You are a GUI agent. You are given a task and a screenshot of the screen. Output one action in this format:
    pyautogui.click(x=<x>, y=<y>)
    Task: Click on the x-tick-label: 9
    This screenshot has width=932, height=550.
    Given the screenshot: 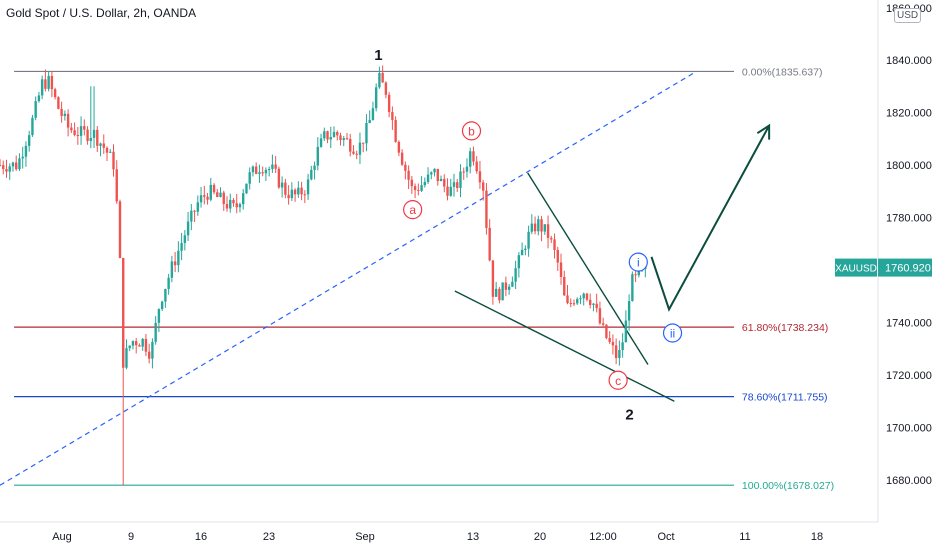 What is the action you would take?
    pyautogui.click(x=131, y=537)
    